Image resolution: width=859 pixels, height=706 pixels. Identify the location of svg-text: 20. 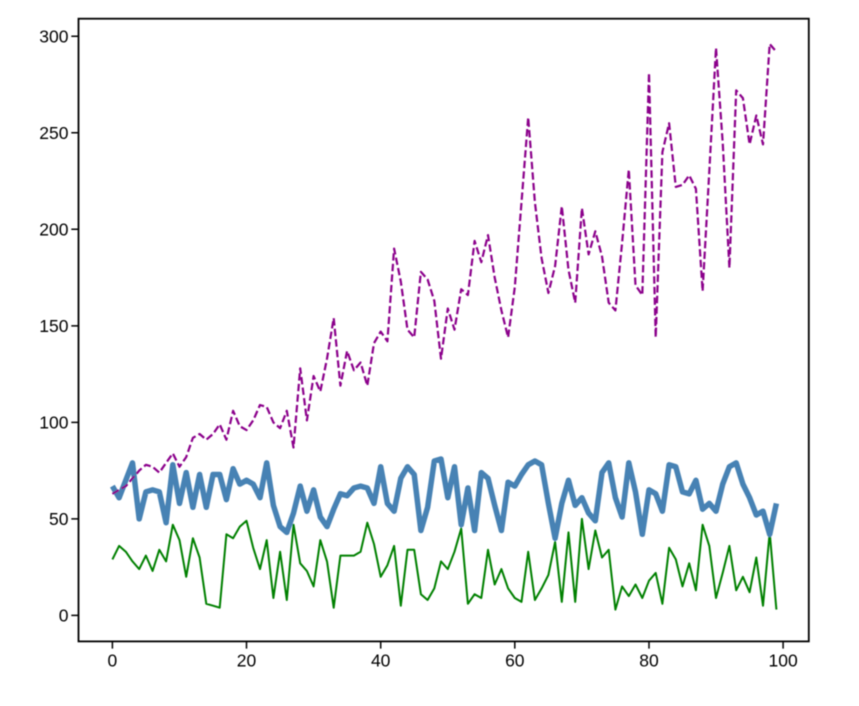
(247, 661).